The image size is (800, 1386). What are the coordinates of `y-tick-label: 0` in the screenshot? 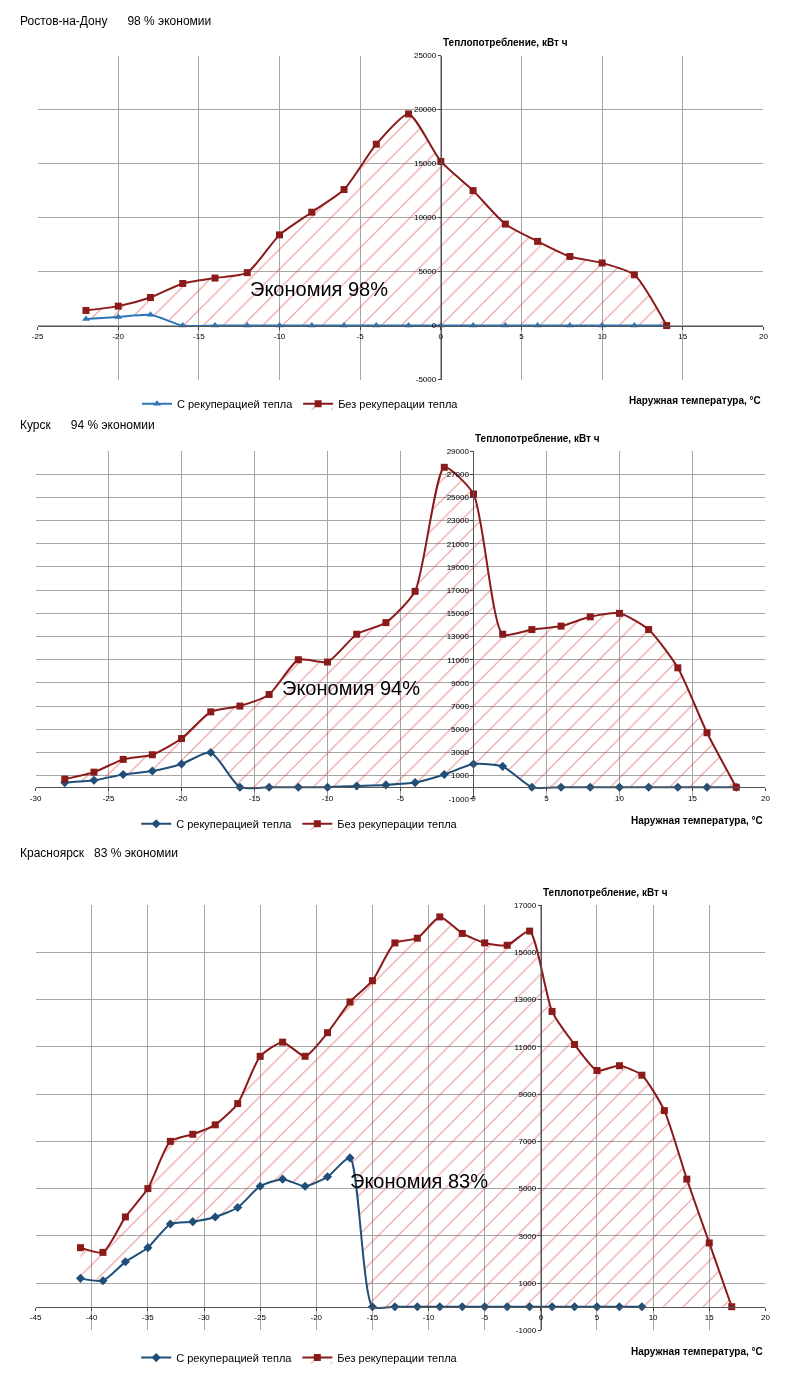 It's located at (434, 326).